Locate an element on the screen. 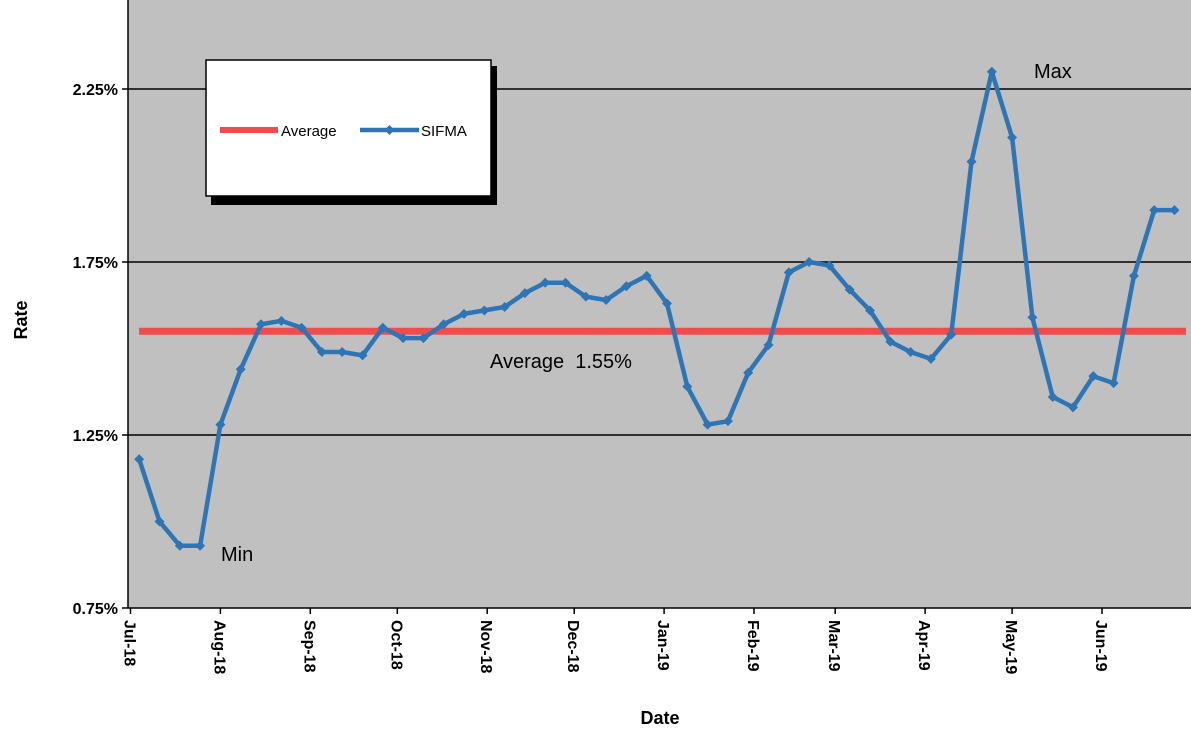 This screenshot has width=1191, height=731. x-tick-label: Jan-19 is located at coordinates (662, 645).